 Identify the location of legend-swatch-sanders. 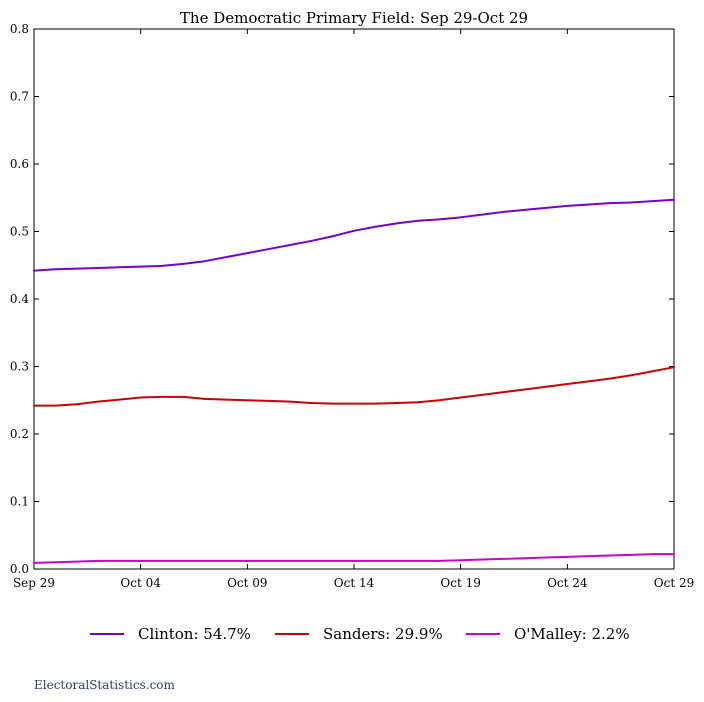
(292, 634).